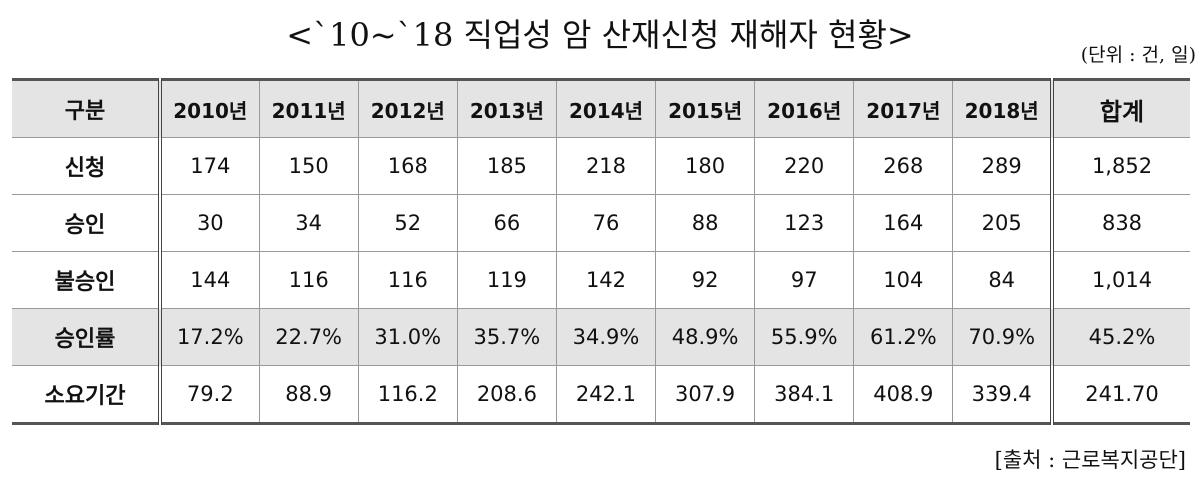 The width and height of the screenshot is (1200, 480). Describe the element at coordinates (87, 223) in the screenshot. I see `row-header: 승인` at that location.